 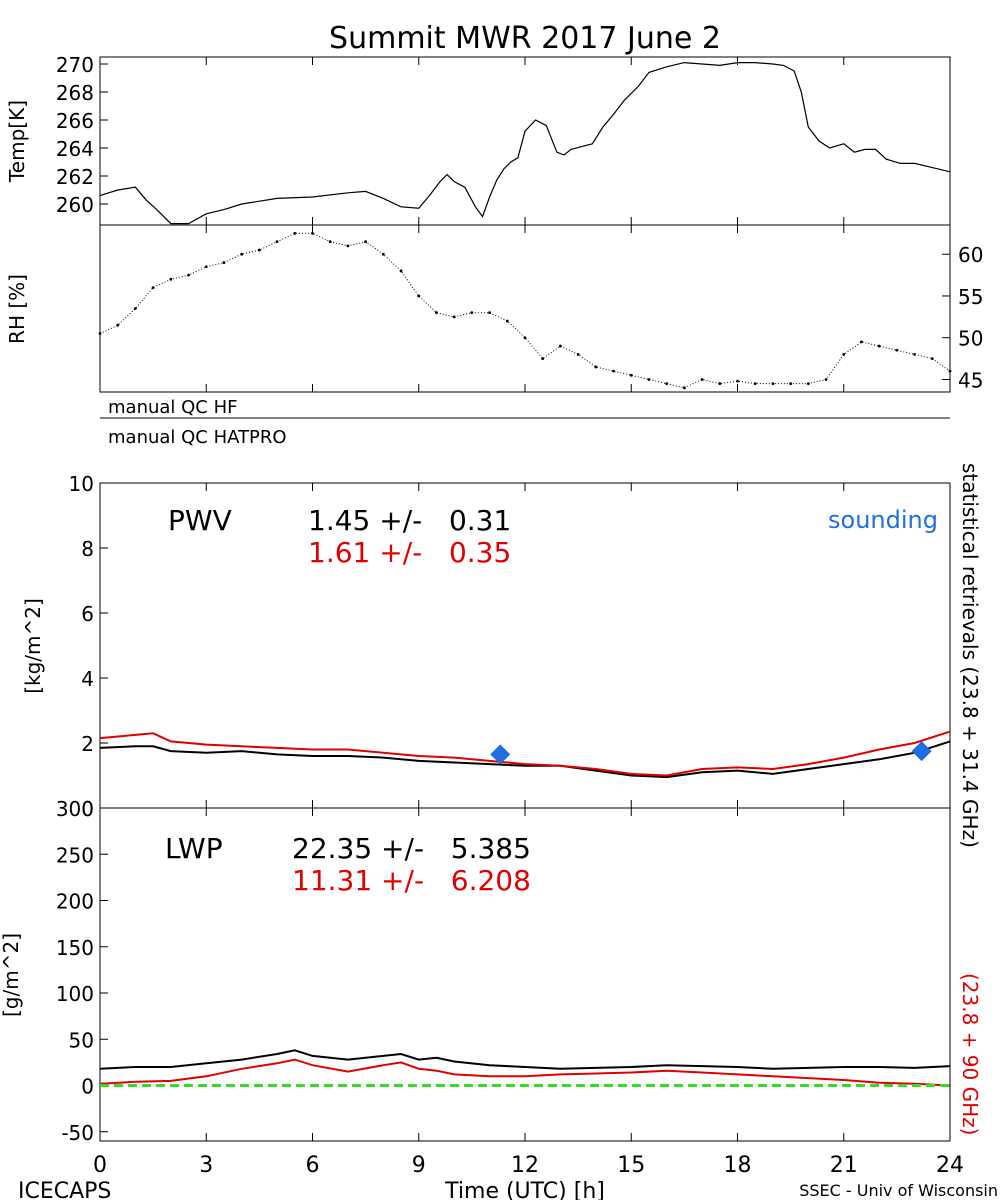 I want to click on x-tick-label: 9, so click(x=419, y=1165).